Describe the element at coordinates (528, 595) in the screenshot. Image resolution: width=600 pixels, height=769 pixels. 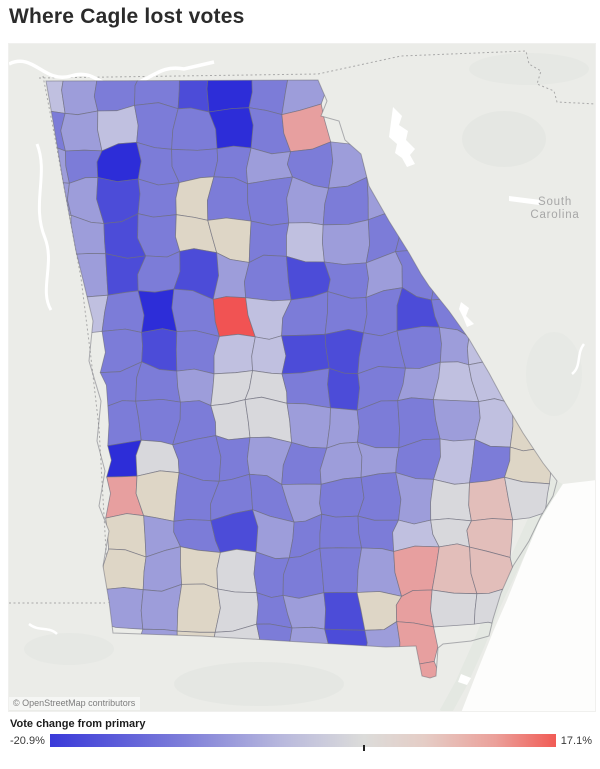
I see `ocean` at that location.